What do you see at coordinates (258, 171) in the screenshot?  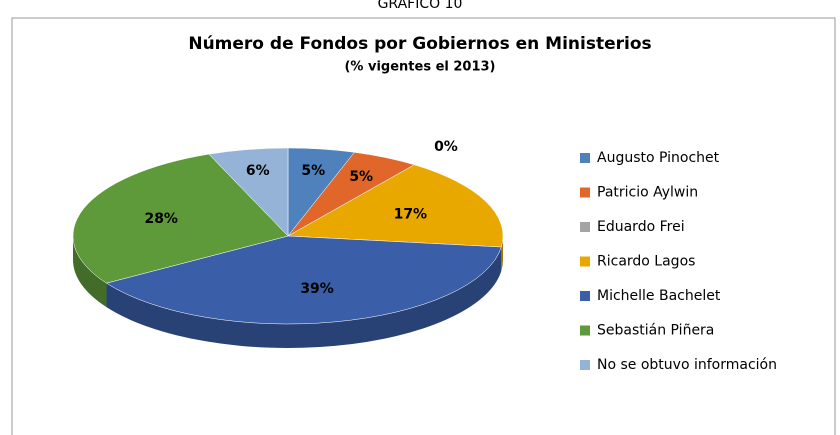 I see `data-label: 6%` at bounding box center [258, 171].